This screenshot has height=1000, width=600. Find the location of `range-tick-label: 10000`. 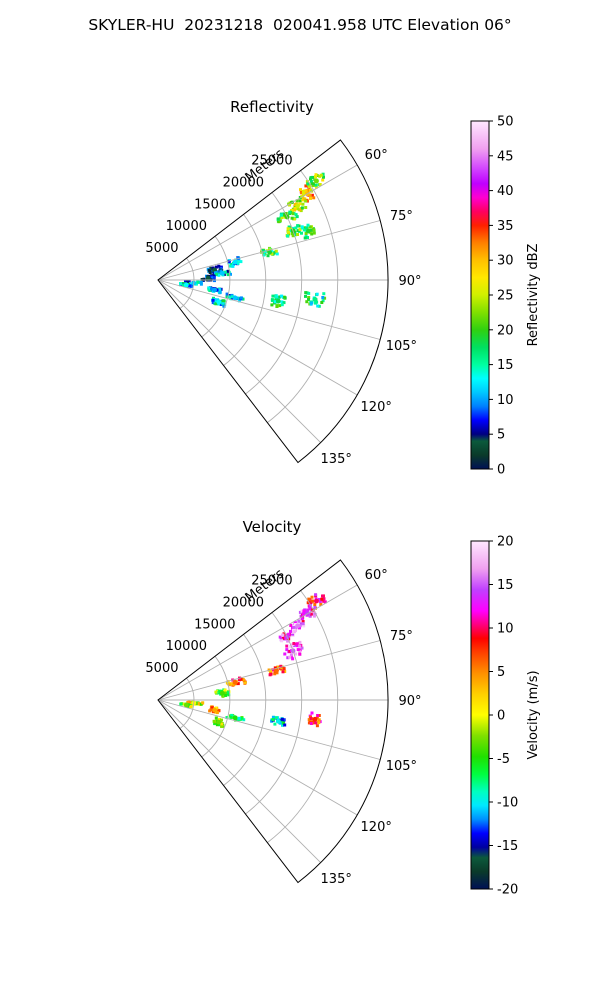

range-tick-label: 10000 is located at coordinates (186, 646).